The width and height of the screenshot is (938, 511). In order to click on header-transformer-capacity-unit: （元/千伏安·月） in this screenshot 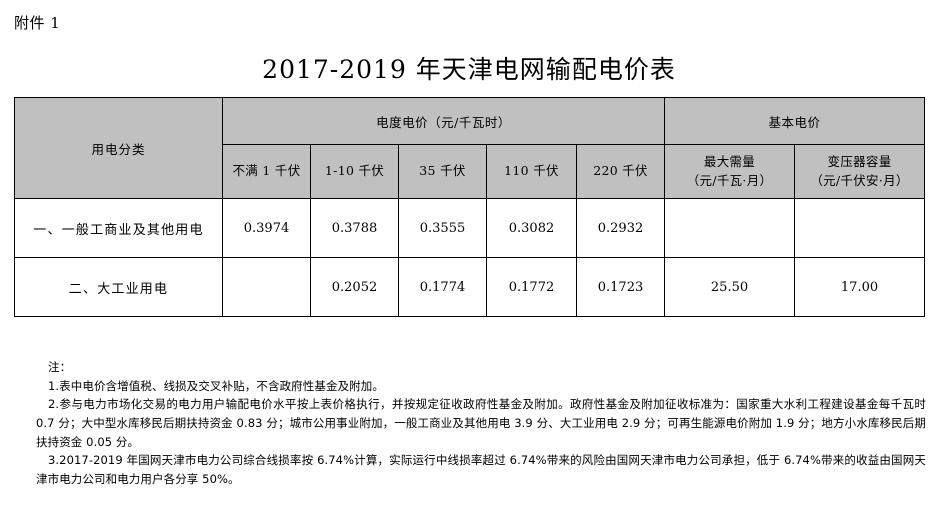, I will do `click(859, 180)`.